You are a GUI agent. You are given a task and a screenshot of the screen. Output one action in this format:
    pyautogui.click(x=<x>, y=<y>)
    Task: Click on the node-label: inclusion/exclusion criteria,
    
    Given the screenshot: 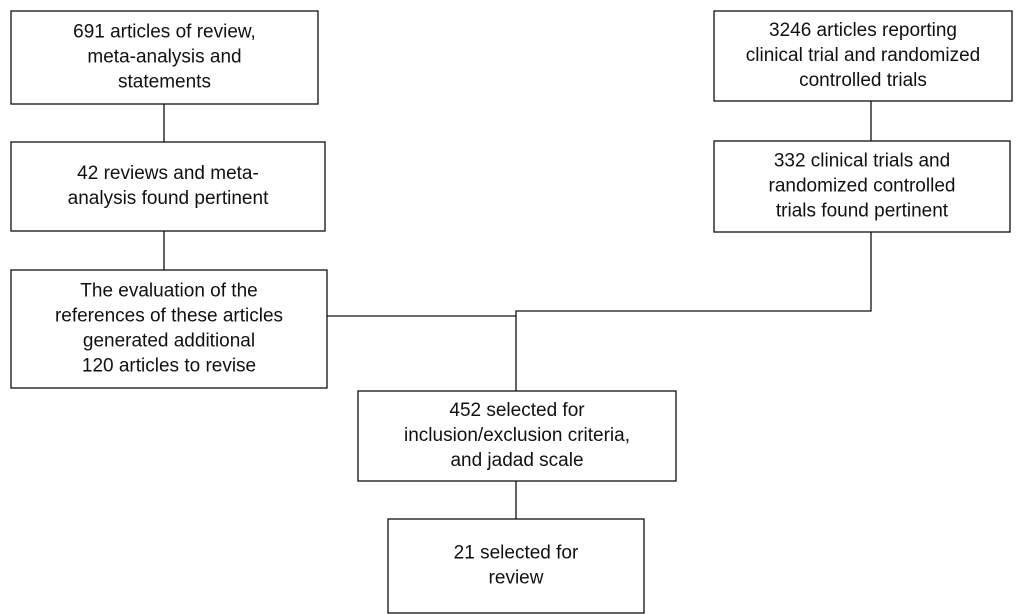 What is the action you would take?
    pyautogui.click(x=517, y=435)
    